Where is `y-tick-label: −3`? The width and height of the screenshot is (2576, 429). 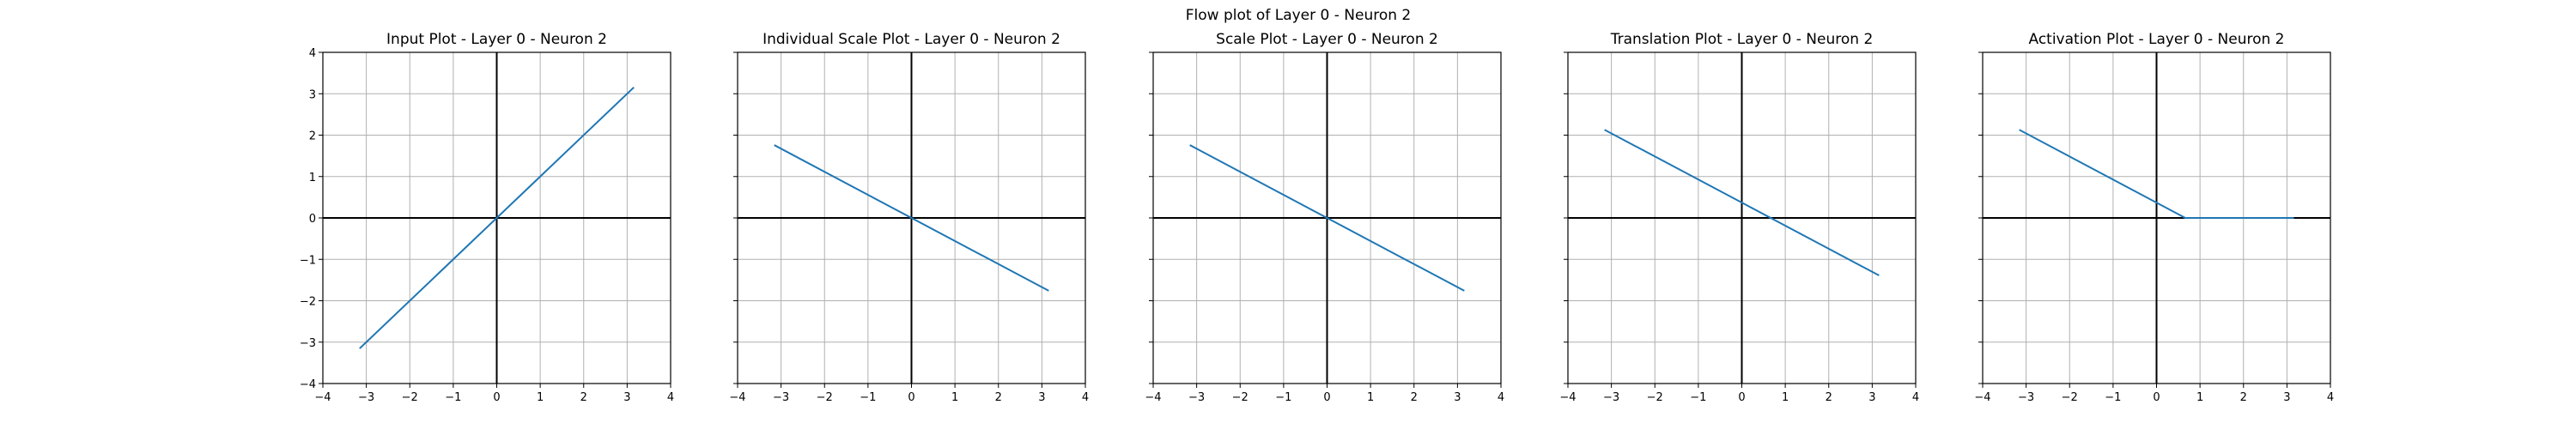 y-tick-label: −3 is located at coordinates (308, 343).